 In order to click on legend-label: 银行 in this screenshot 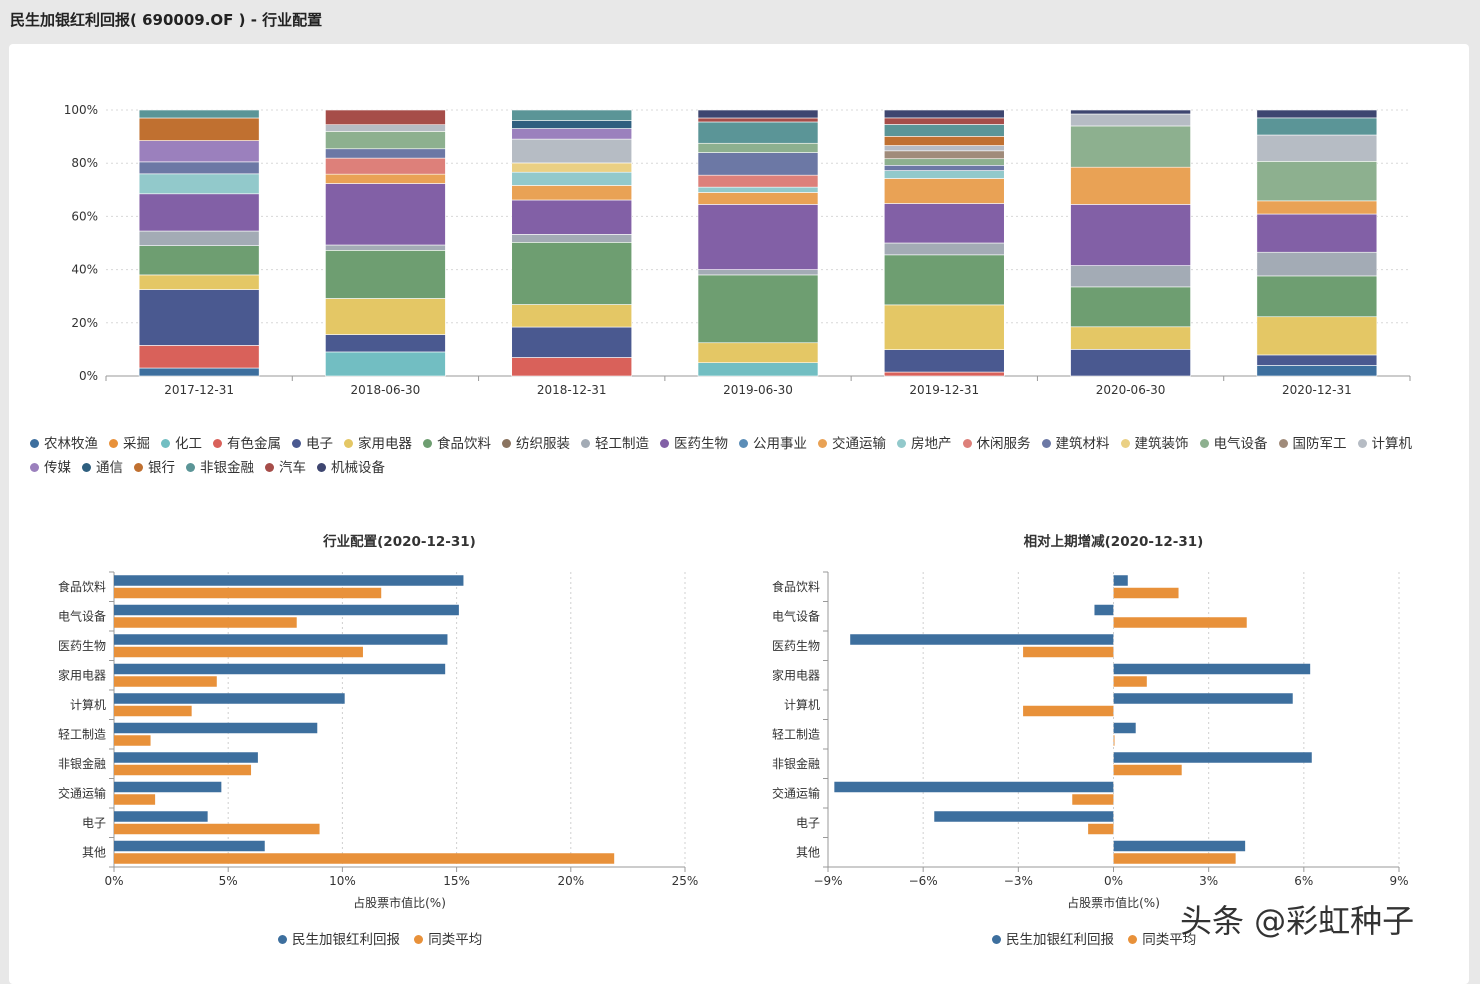, I will do `click(161, 468)`.